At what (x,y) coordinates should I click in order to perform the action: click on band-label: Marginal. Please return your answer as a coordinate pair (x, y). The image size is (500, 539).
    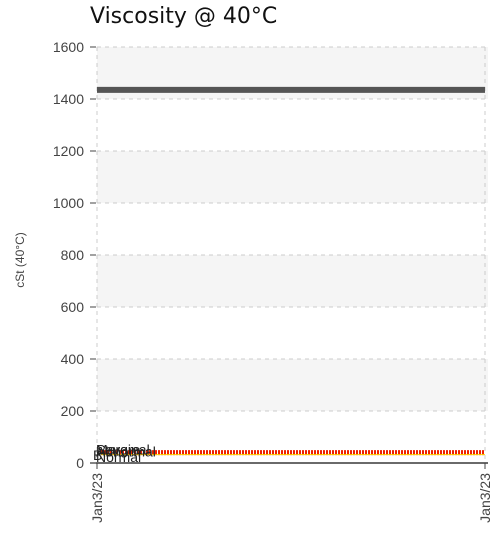
    Looking at the image, I should click on (123, 450).